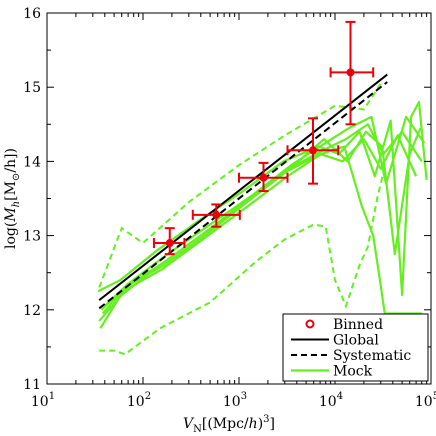 The image size is (436, 436). What do you see at coordinates (32, 88) in the screenshot?
I see `y-tick-label: 15` at bounding box center [32, 88].